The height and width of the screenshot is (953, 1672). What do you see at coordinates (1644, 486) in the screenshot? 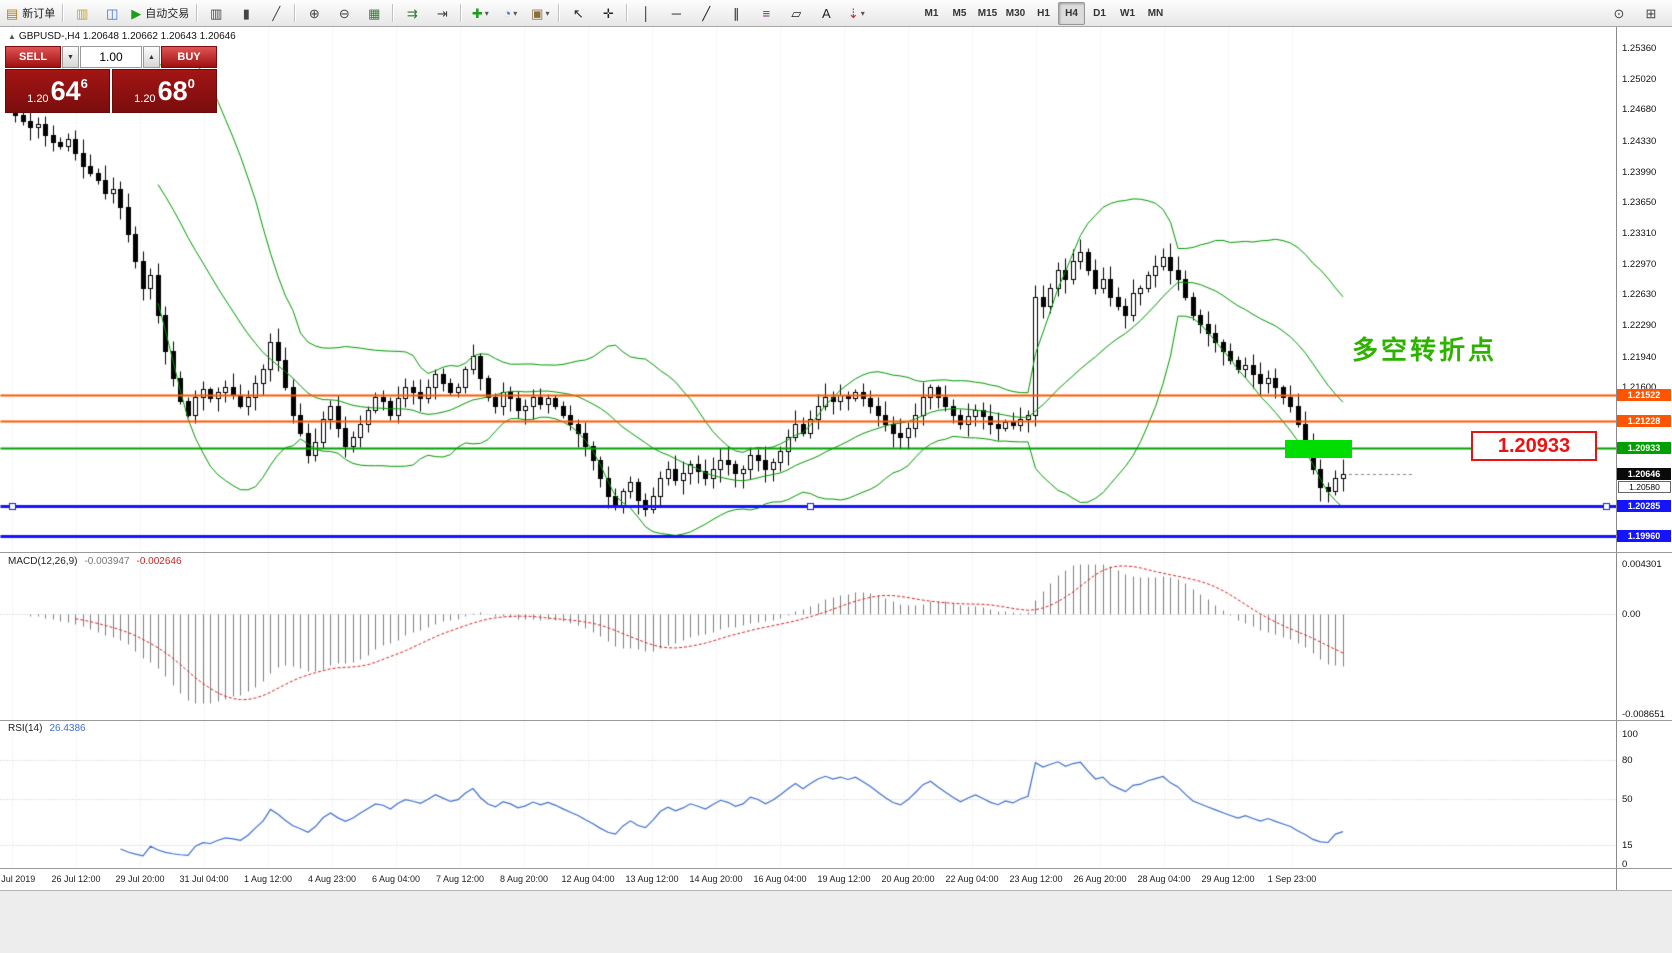
I see `secondary-price-tag: 1.20580` at bounding box center [1644, 486].